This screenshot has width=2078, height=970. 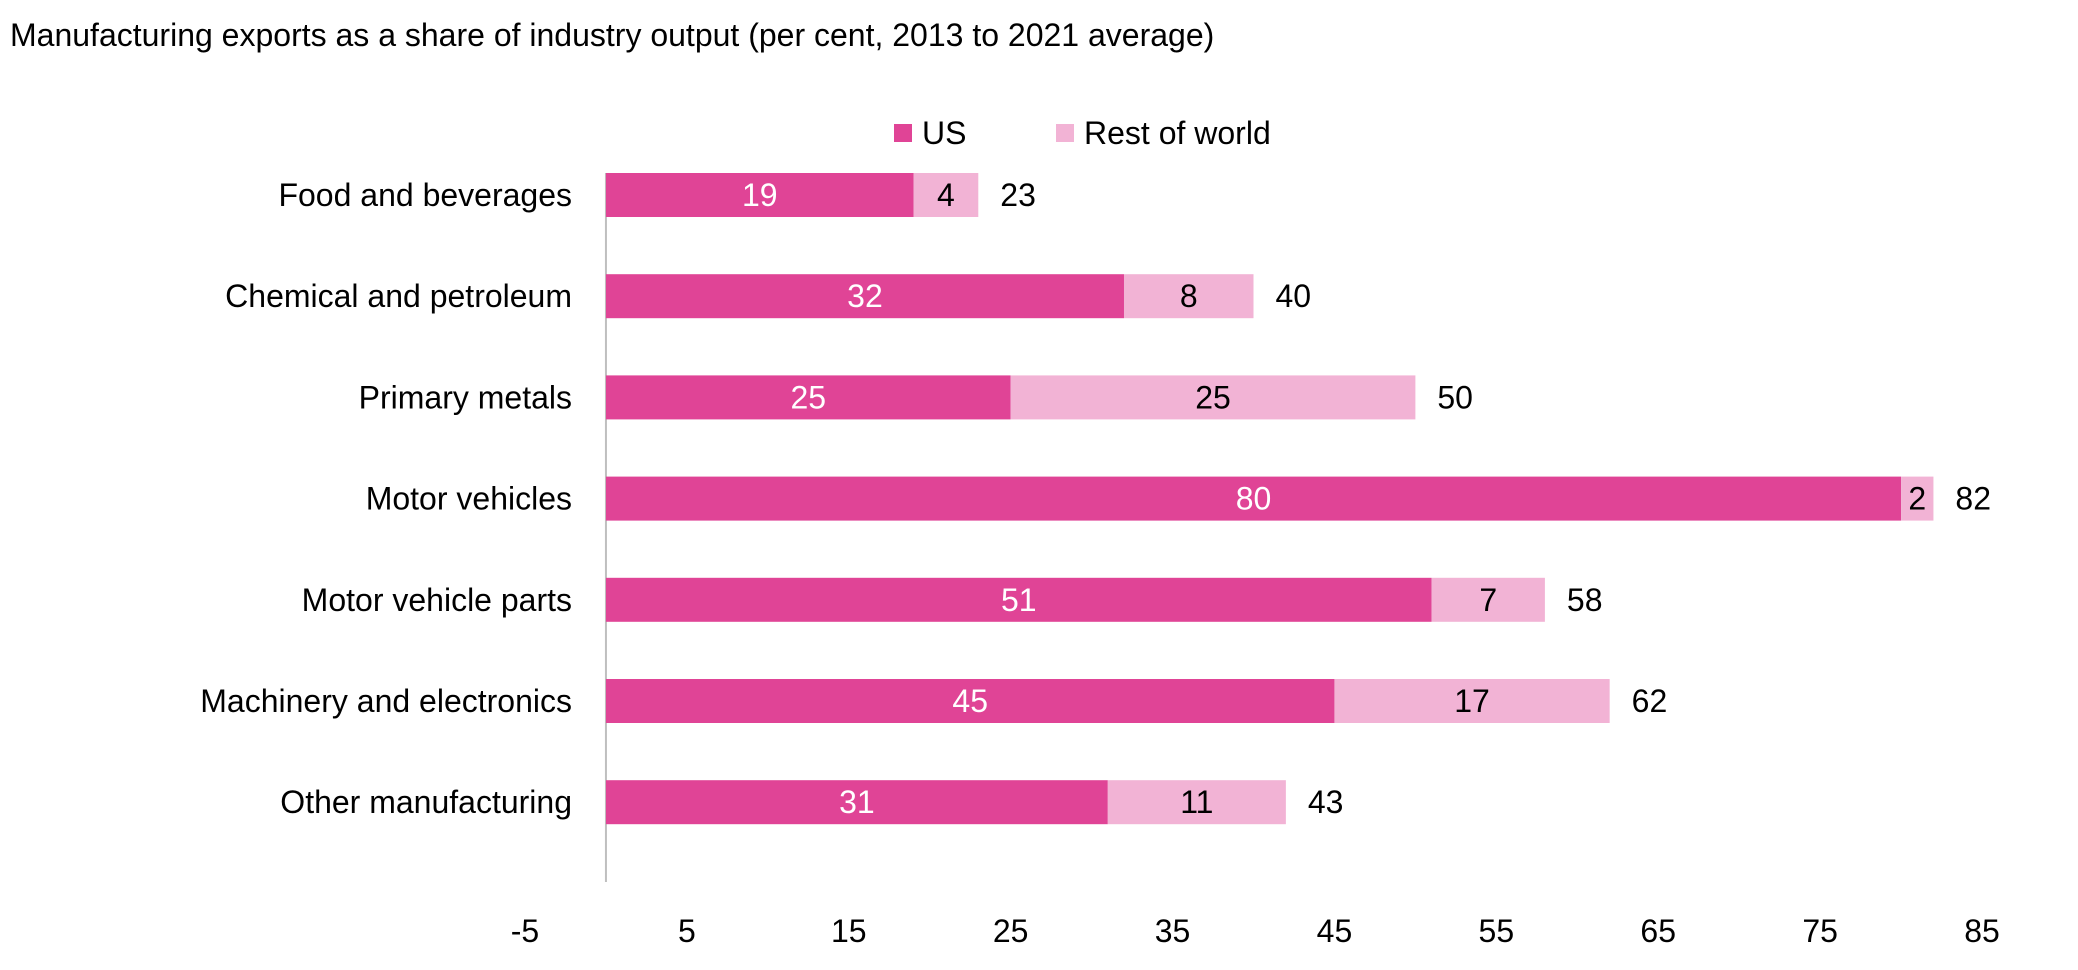 I want to click on total-label: 58, so click(x=1585, y=600).